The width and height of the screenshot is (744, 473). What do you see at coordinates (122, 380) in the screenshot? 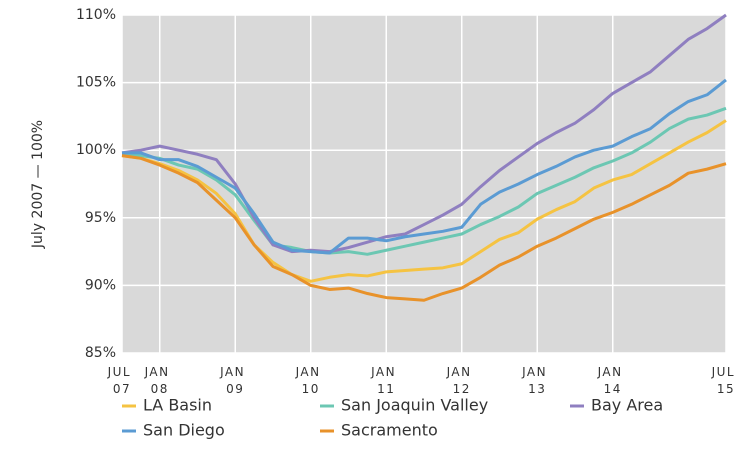
I see `x-tick-label: JUL 07` at bounding box center [122, 380].